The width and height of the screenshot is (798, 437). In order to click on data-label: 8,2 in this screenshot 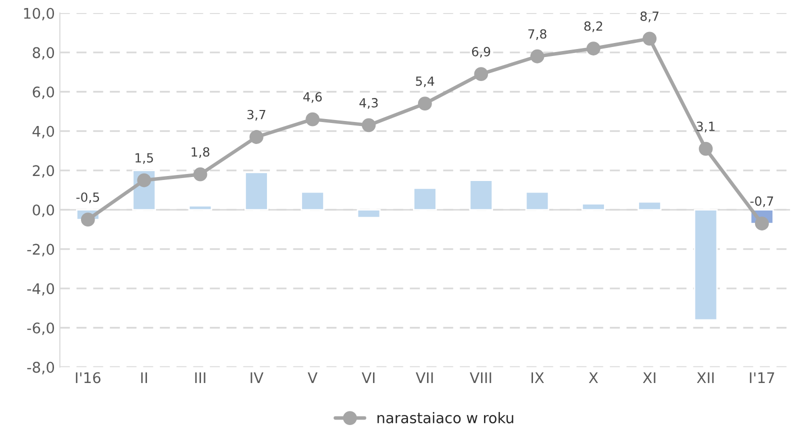, I will do `click(593, 26)`.